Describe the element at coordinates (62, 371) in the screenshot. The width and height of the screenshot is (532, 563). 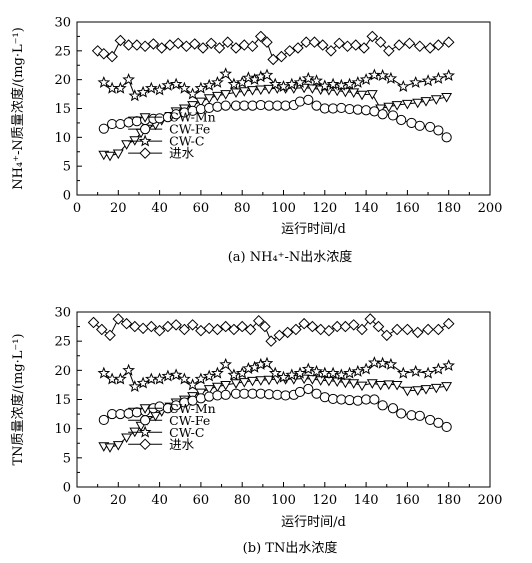
I see `y-tick-label-b: 20` at that location.